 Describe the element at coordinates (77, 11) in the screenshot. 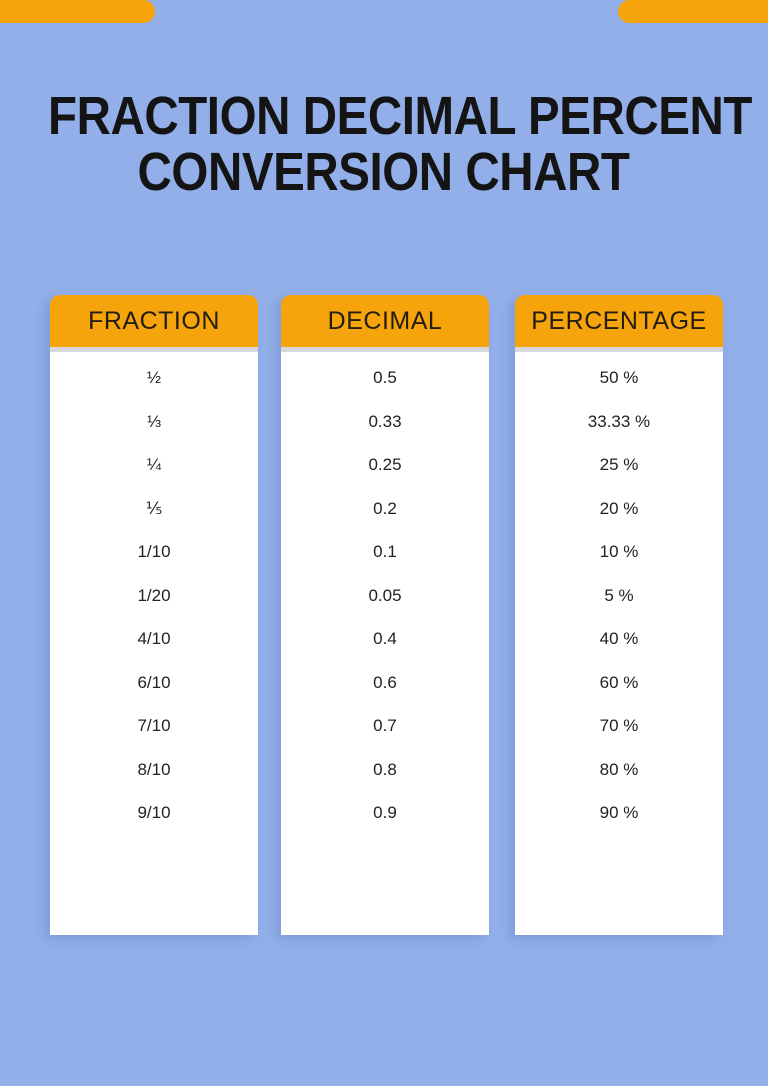

I see `top-left-accent-bar` at that location.